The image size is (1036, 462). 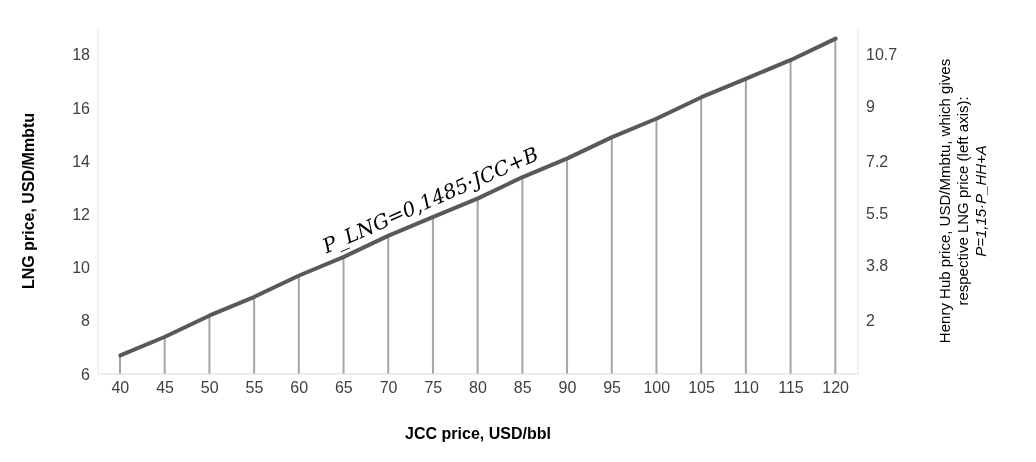 What do you see at coordinates (567, 388) in the screenshot?
I see `x-tick-label: 90` at bounding box center [567, 388].